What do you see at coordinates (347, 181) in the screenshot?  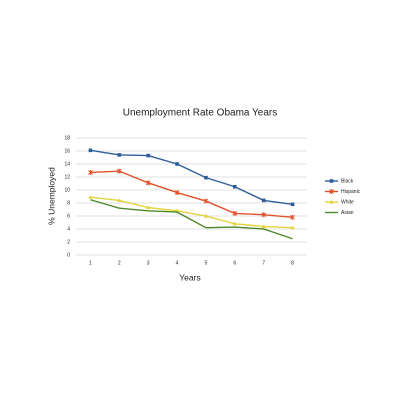 I see `legend-label: Black` at bounding box center [347, 181].